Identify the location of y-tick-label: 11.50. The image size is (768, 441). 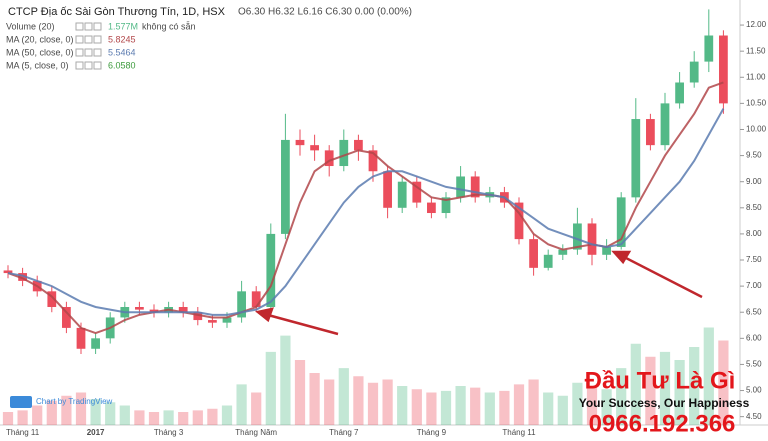
(756, 50).